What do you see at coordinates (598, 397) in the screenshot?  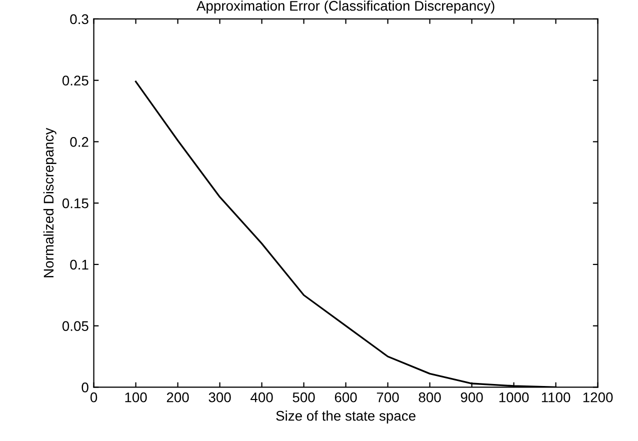 I see `x-tick-label: 1200` at bounding box center [598, 397].